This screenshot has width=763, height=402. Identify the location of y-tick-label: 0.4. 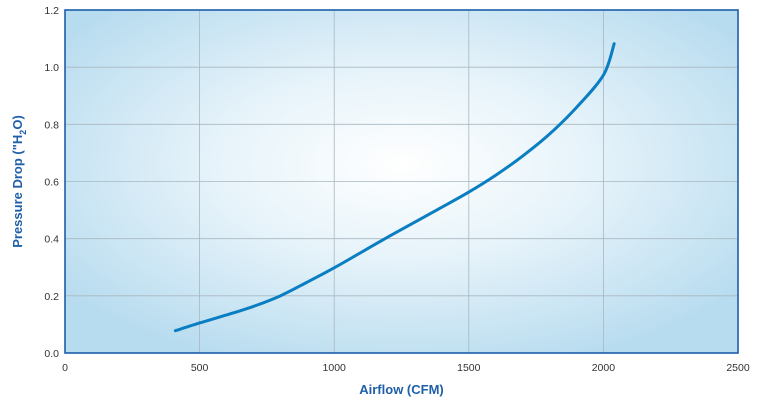
(51, 240).